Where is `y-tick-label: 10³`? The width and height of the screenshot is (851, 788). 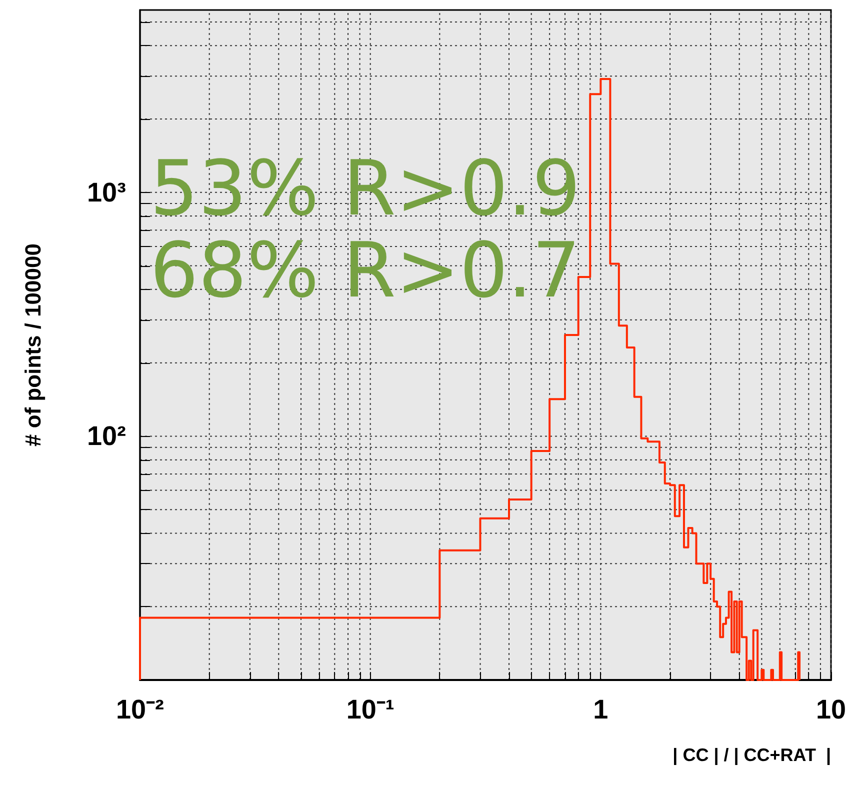 y-tick-label: 10³ is located at coordinates (106, 192).